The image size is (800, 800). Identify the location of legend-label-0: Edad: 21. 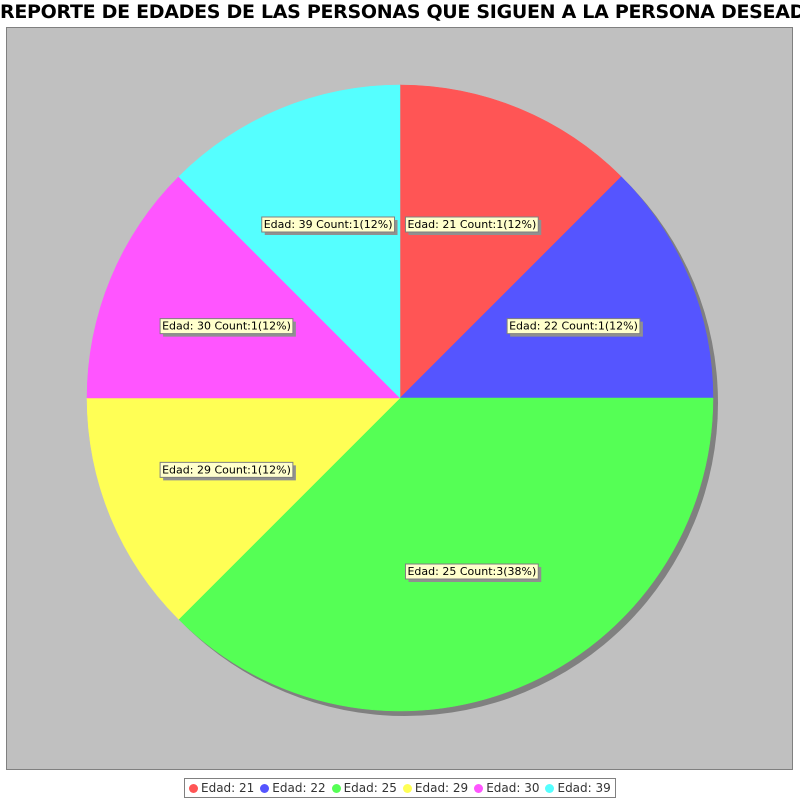
(228, 788).